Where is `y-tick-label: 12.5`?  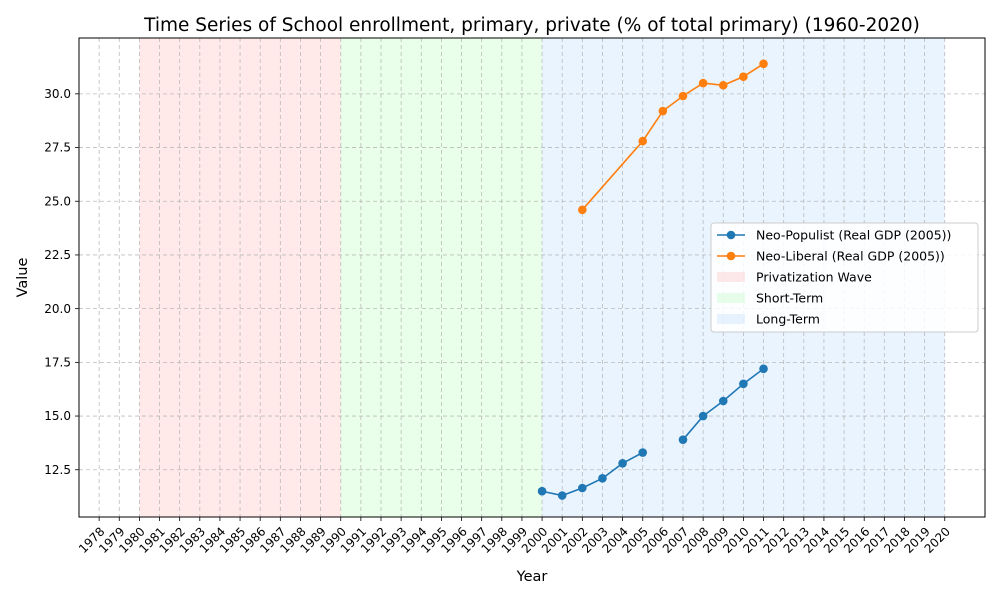 y-tick-label: 12.5 is located at coordinates (57, 470).